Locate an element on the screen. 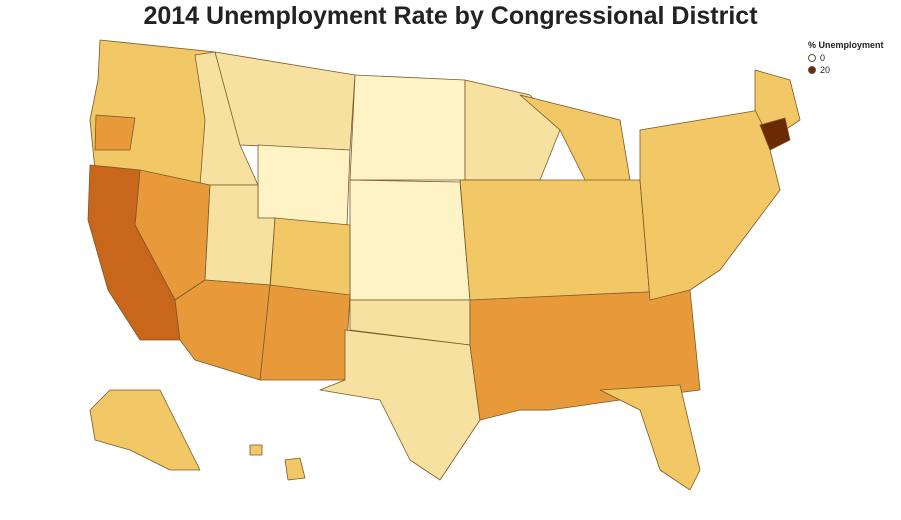 The image size is (901, 520). region-wyoming is located at coordinates (304, 185).